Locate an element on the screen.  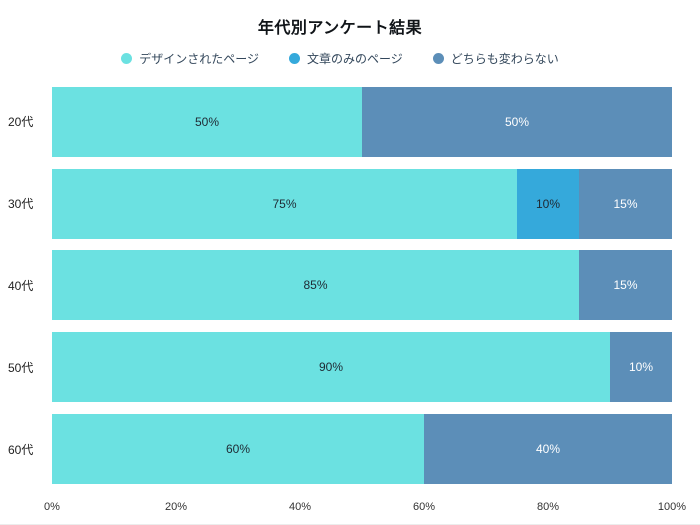
bar-track: 50% 50% is located at coordinates (362, 121).